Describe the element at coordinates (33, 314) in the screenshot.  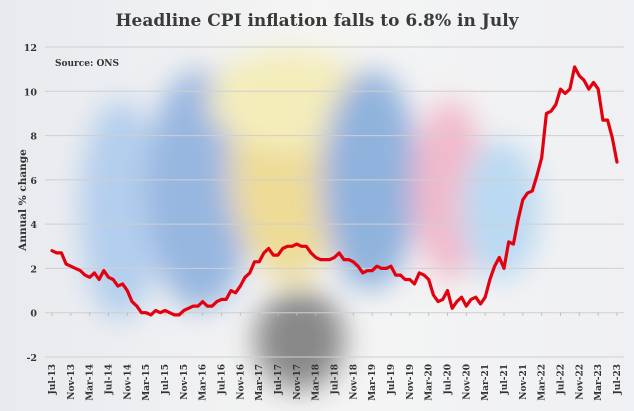
I see `y-tick-label: 0` at that location.